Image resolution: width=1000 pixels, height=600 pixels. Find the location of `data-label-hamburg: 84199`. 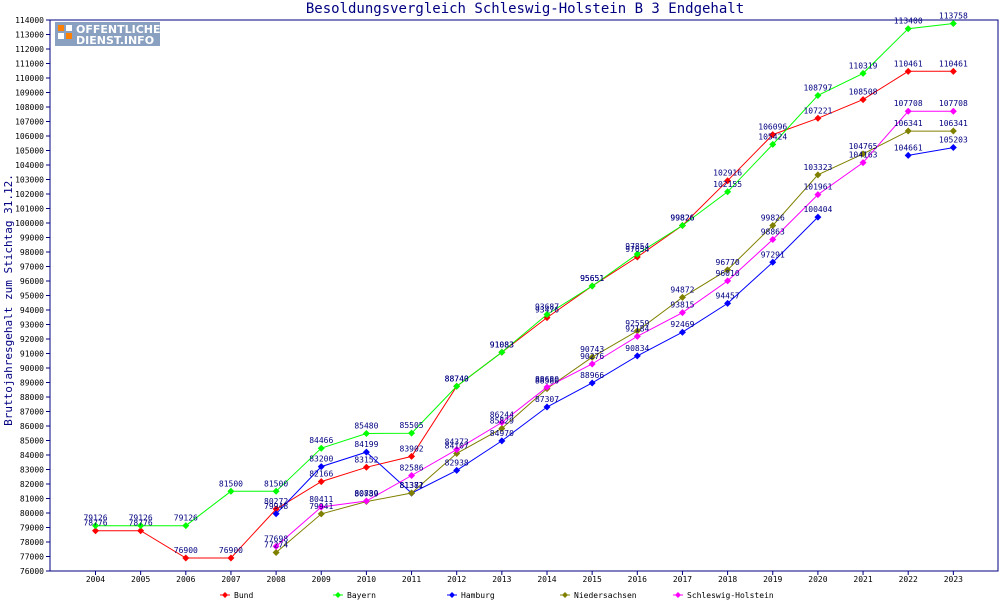

data-label-hamburg: 84199 is located at coordinates (366, 444).